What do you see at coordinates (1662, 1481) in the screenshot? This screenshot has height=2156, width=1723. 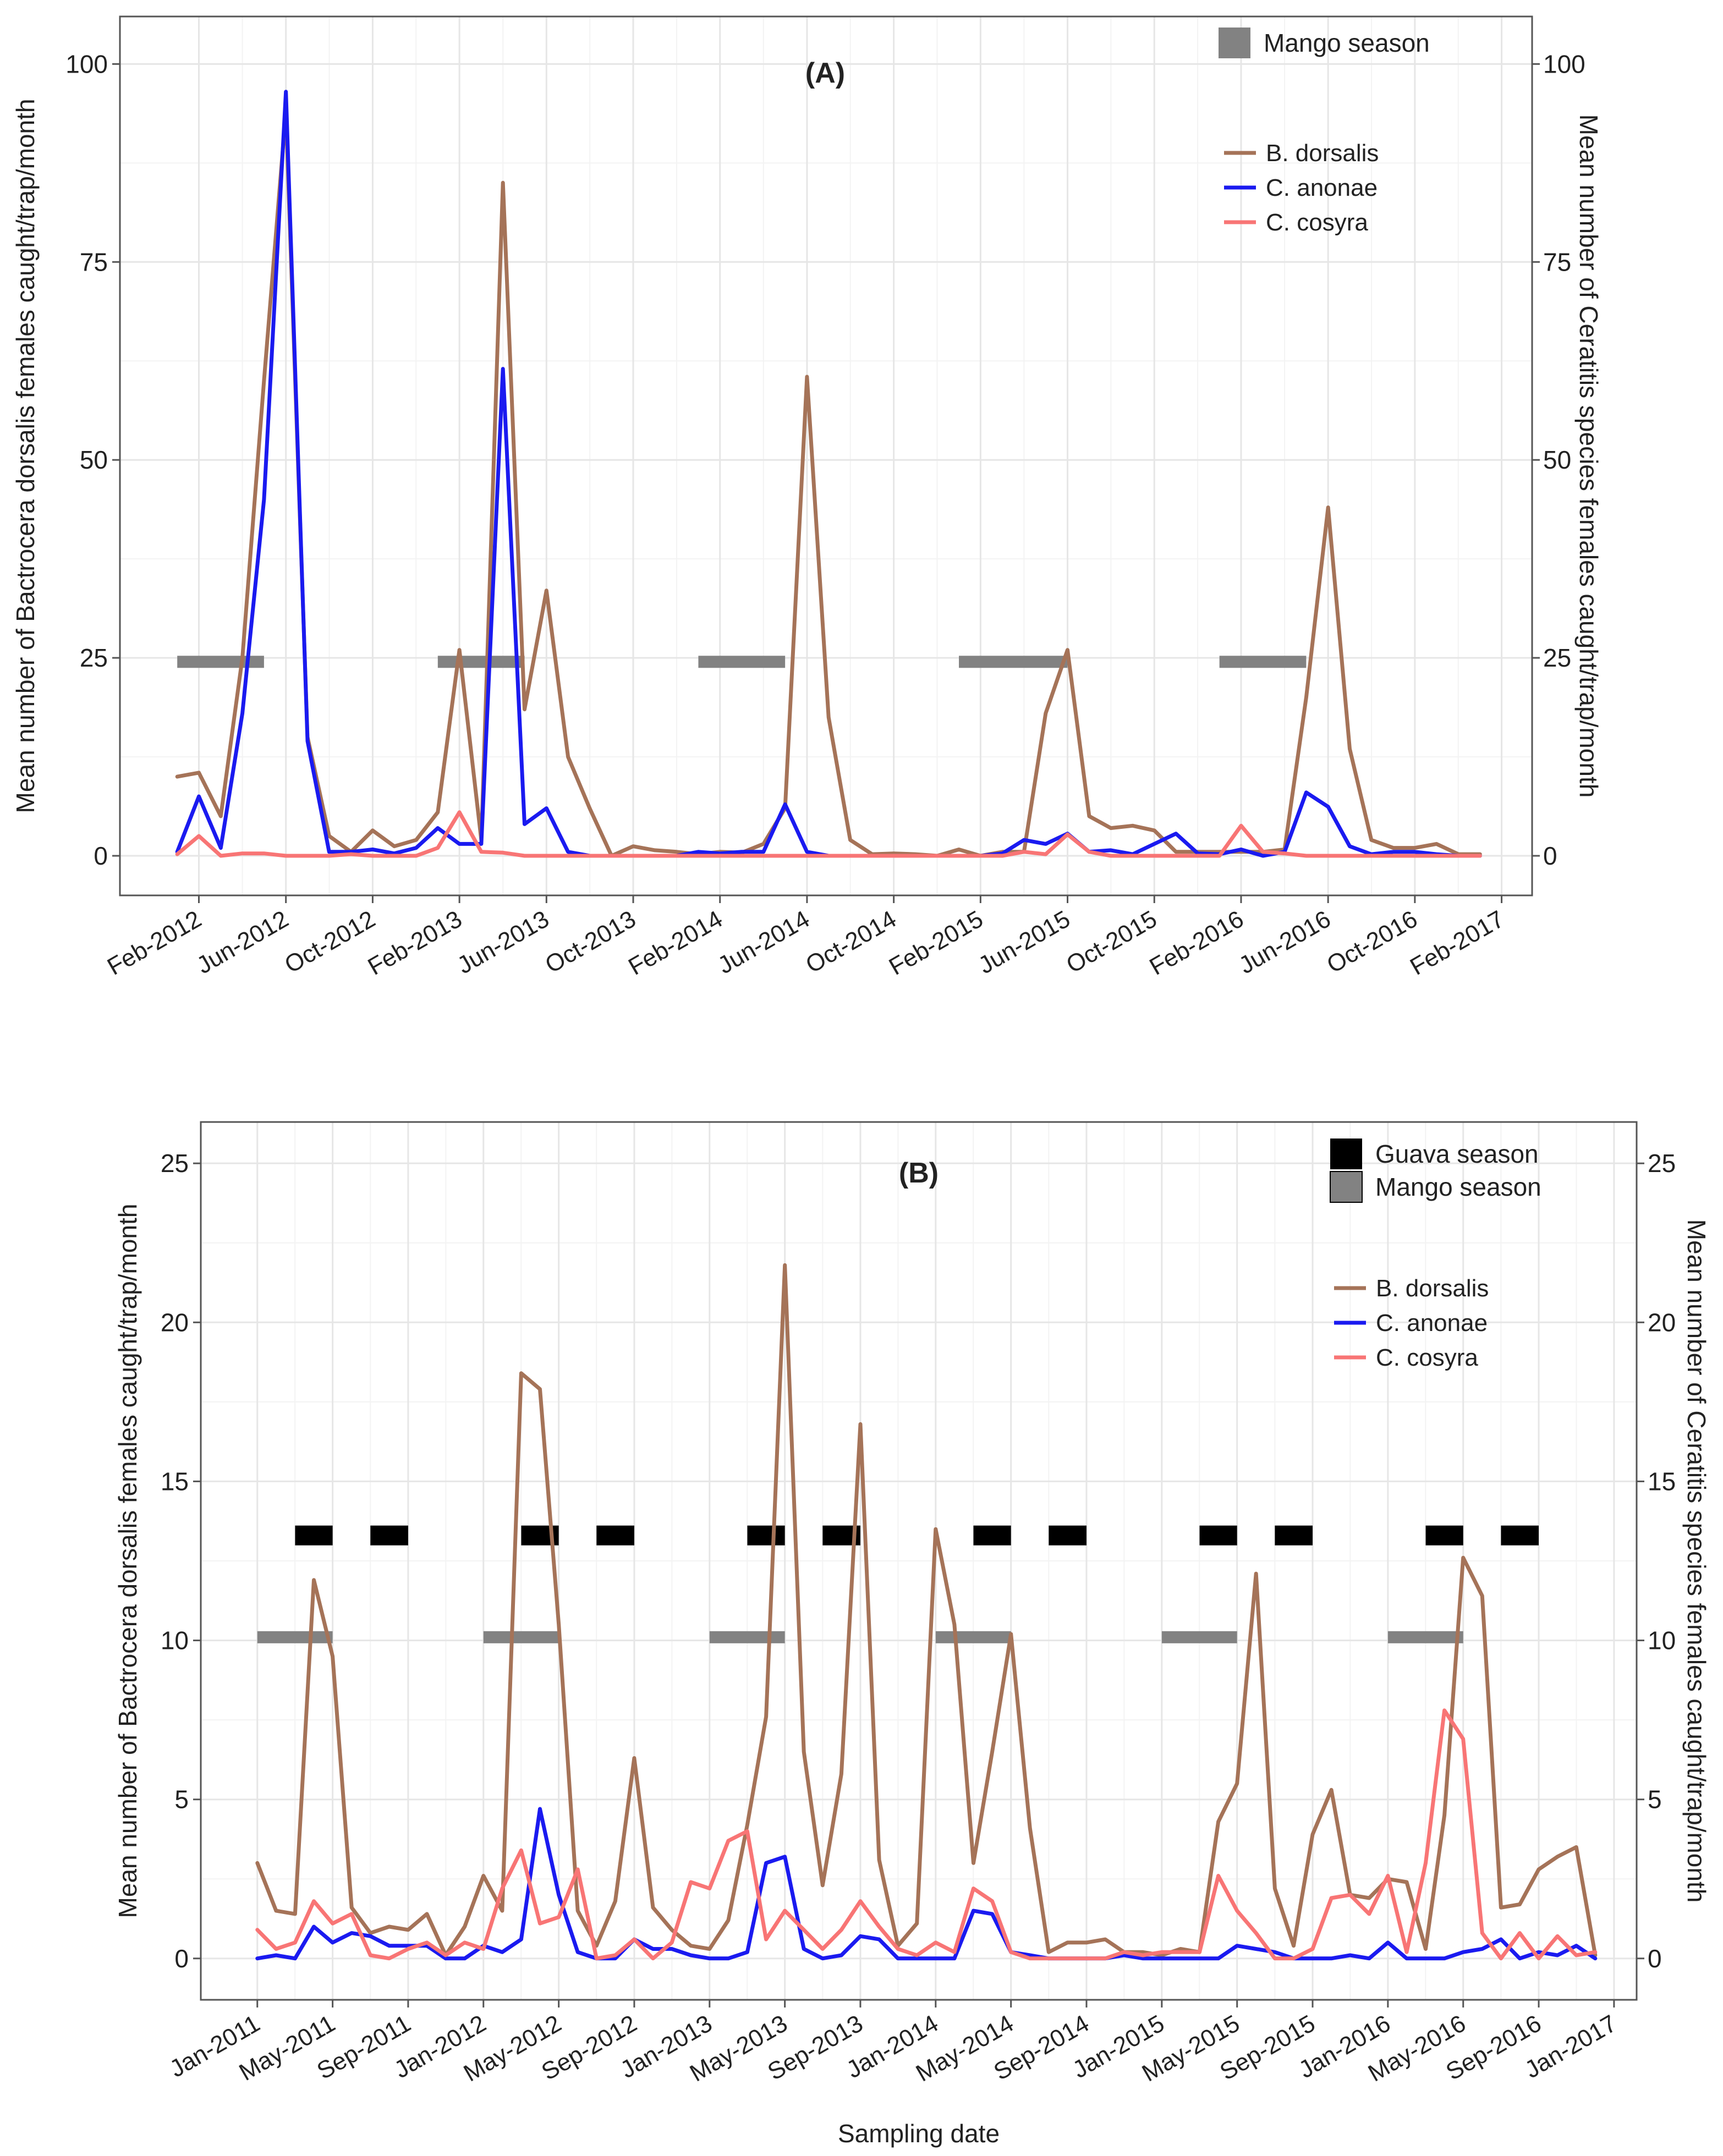 I see `panel-b-y-tick-label-right: 15` at bounding box center [1662, 1481].